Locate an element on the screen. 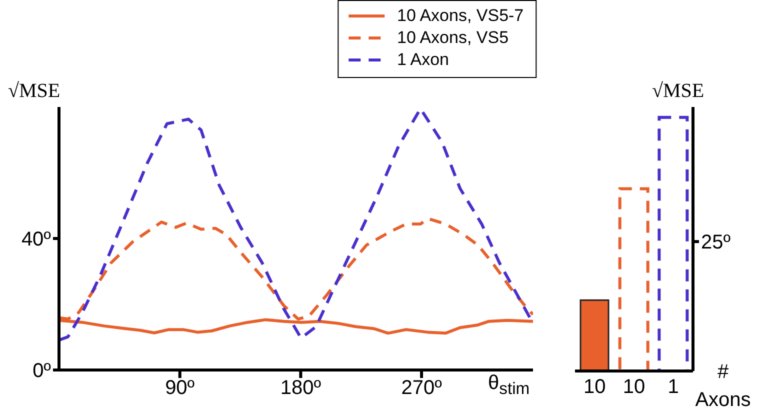 This screenshot has height=413, width=760. y-tick-label: 40º is located at coordinates (36, 239).